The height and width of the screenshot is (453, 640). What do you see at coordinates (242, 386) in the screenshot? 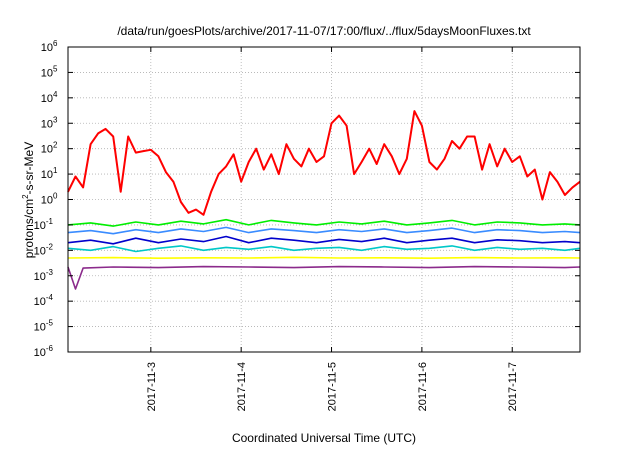
I see `x-tick-label: 2017-11-4` at bounding box center [242, 386].